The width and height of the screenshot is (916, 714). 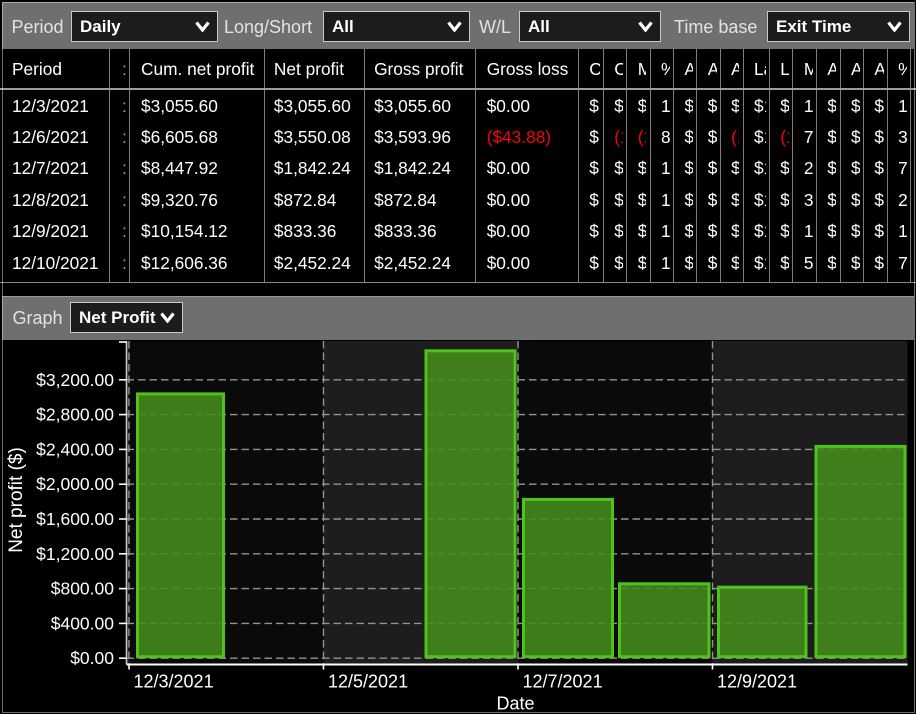 I want to click on svg-text: $2,000.00, so click(x=75, y=484).